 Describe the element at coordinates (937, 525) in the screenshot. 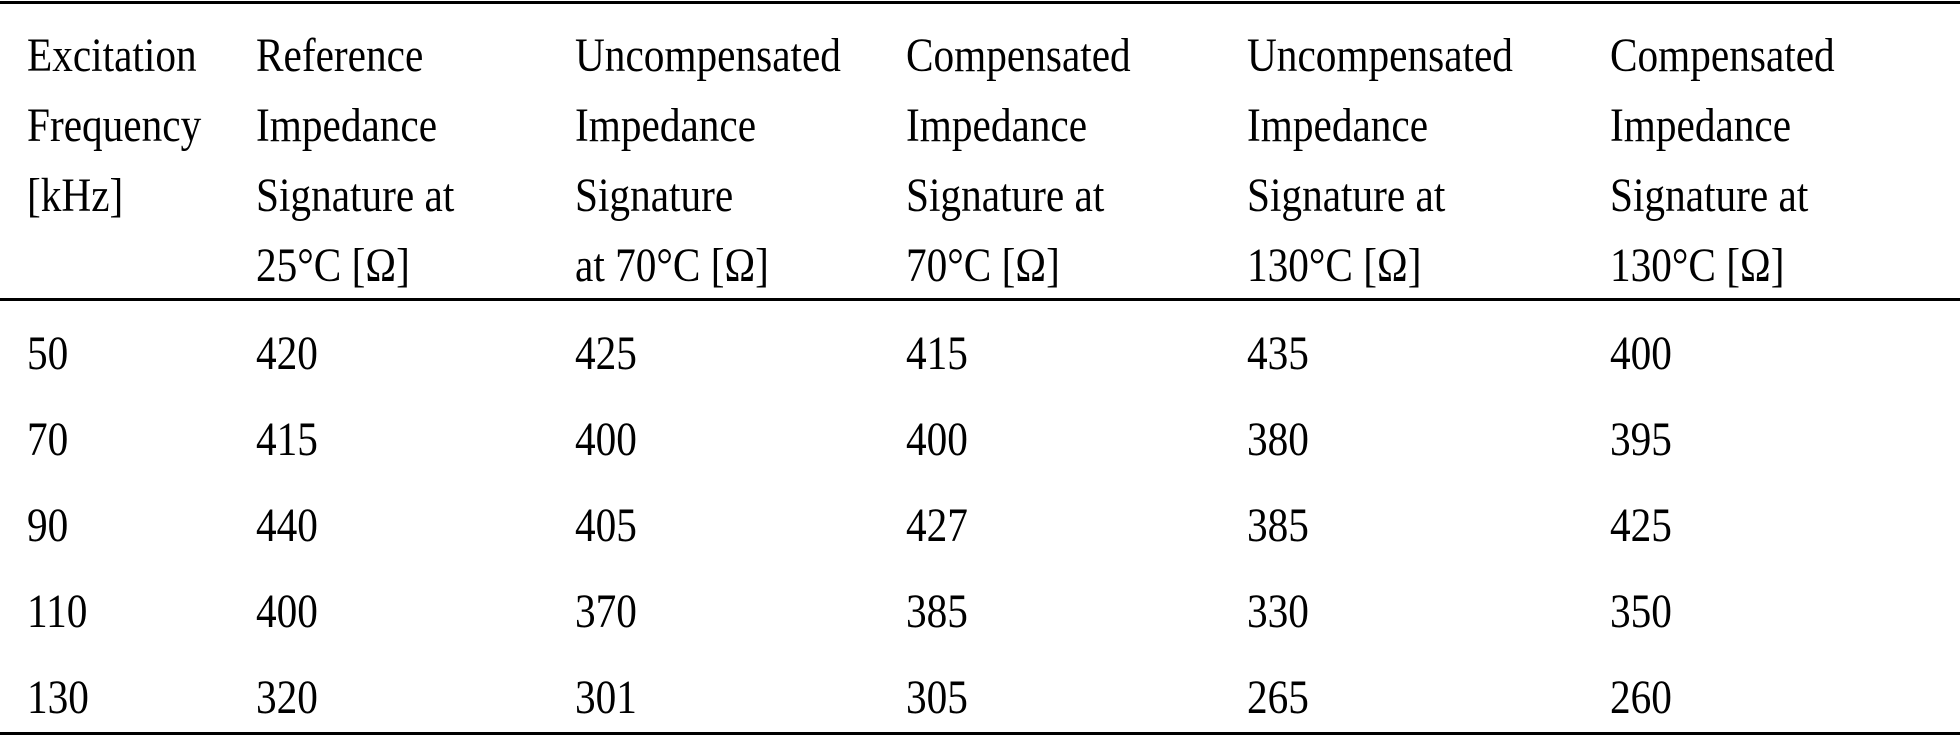

I see `data-cell: 427` at that location.